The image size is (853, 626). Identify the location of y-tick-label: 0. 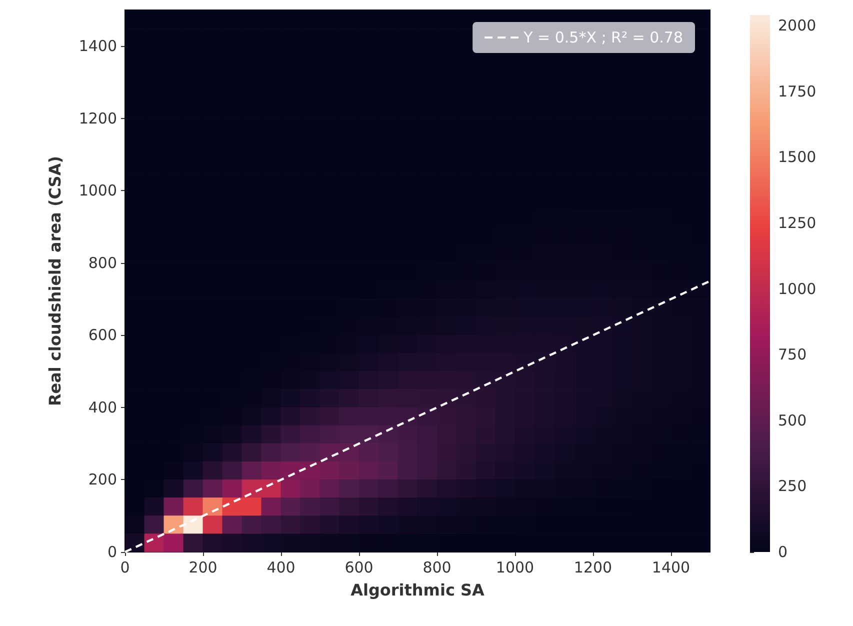
(112, 552).